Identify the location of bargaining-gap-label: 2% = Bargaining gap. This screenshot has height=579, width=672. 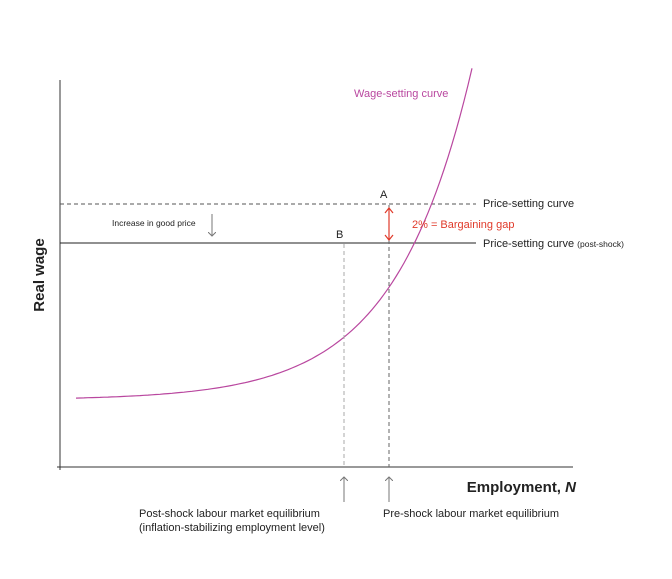
(463, 225).